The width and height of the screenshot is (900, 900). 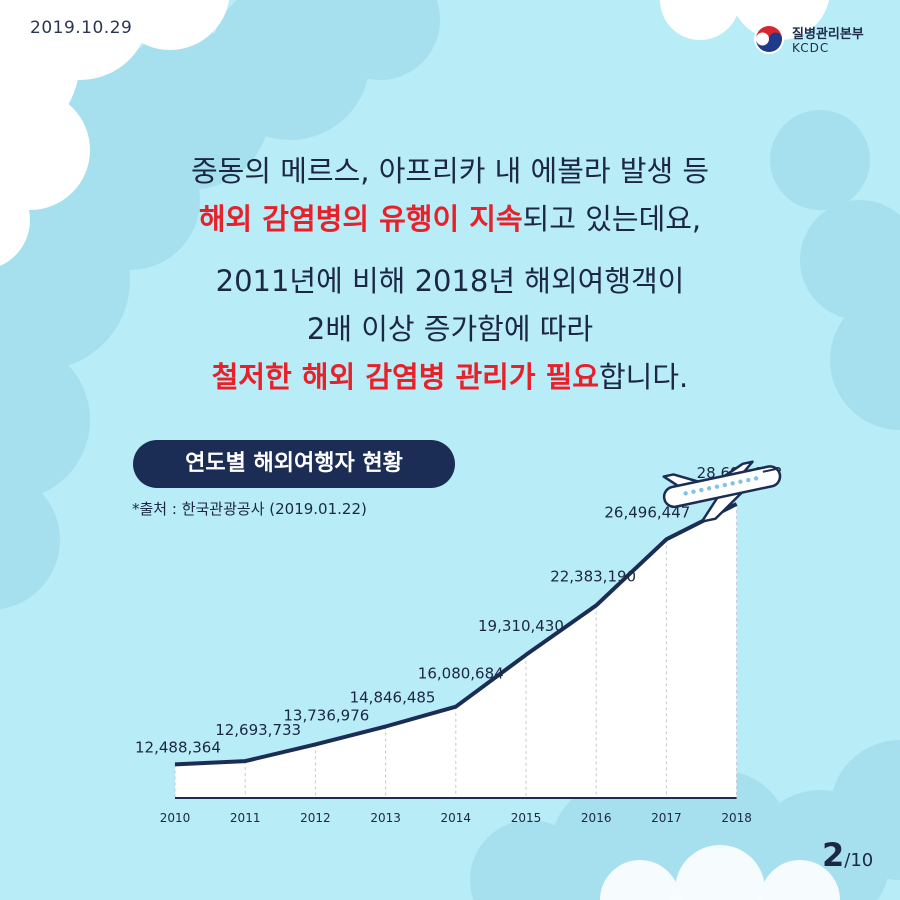 I want to click on data-label-2012: 13,736,976, so click(x=326, y=715).